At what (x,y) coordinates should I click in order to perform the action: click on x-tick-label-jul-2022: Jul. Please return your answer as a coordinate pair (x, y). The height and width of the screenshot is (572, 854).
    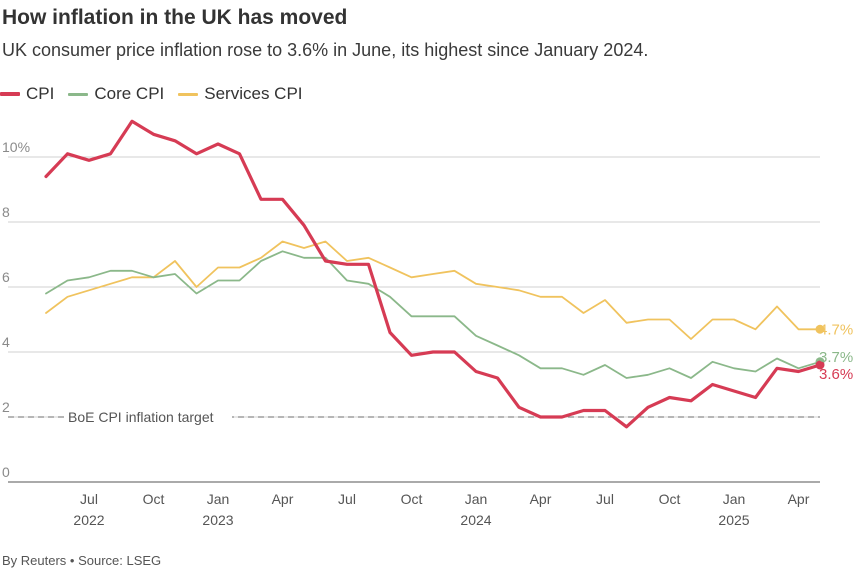
    Looking at the image, I should click on (89, 499).